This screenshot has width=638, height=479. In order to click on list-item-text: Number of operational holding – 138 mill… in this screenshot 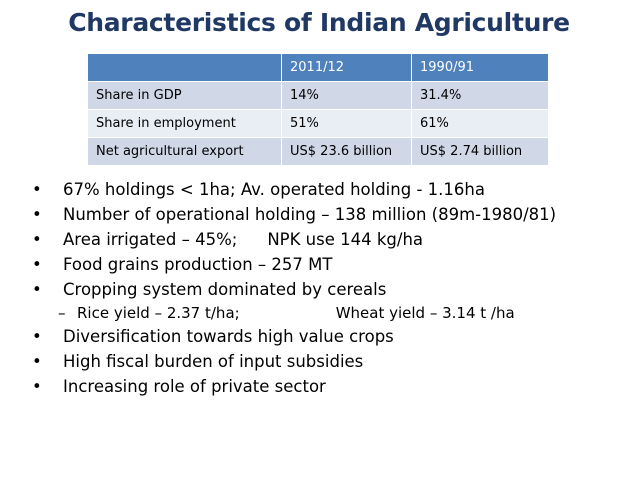, I will do `click(310, 214)`.